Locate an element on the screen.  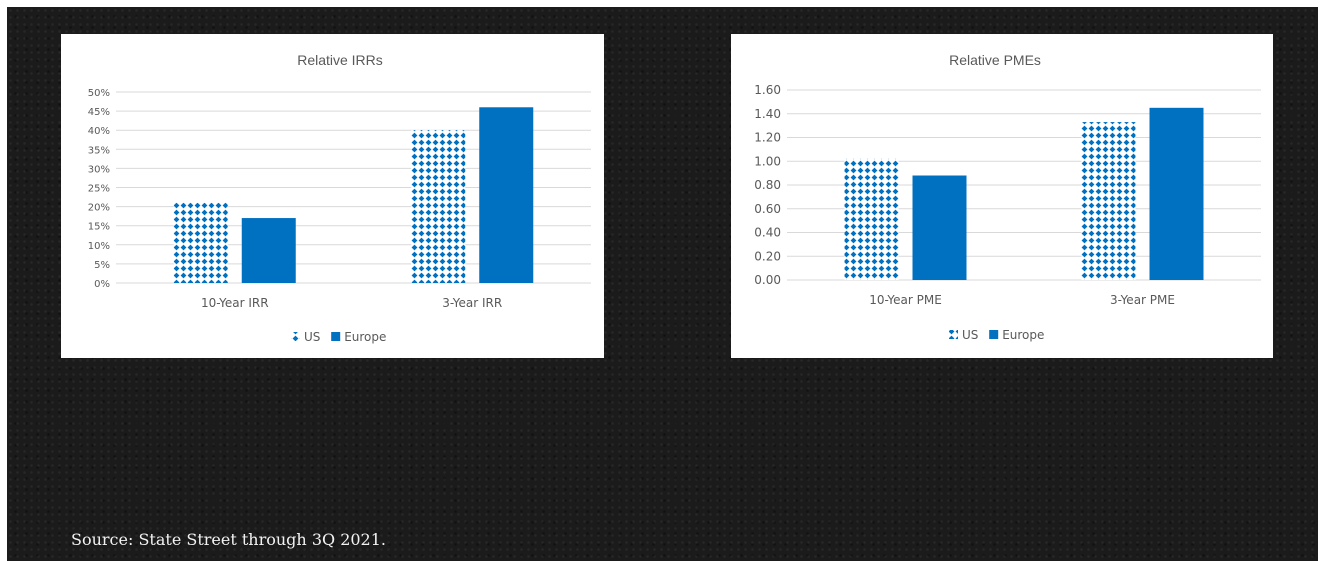
bar-us-3-year-pme is located at coordinates (1108, 201).